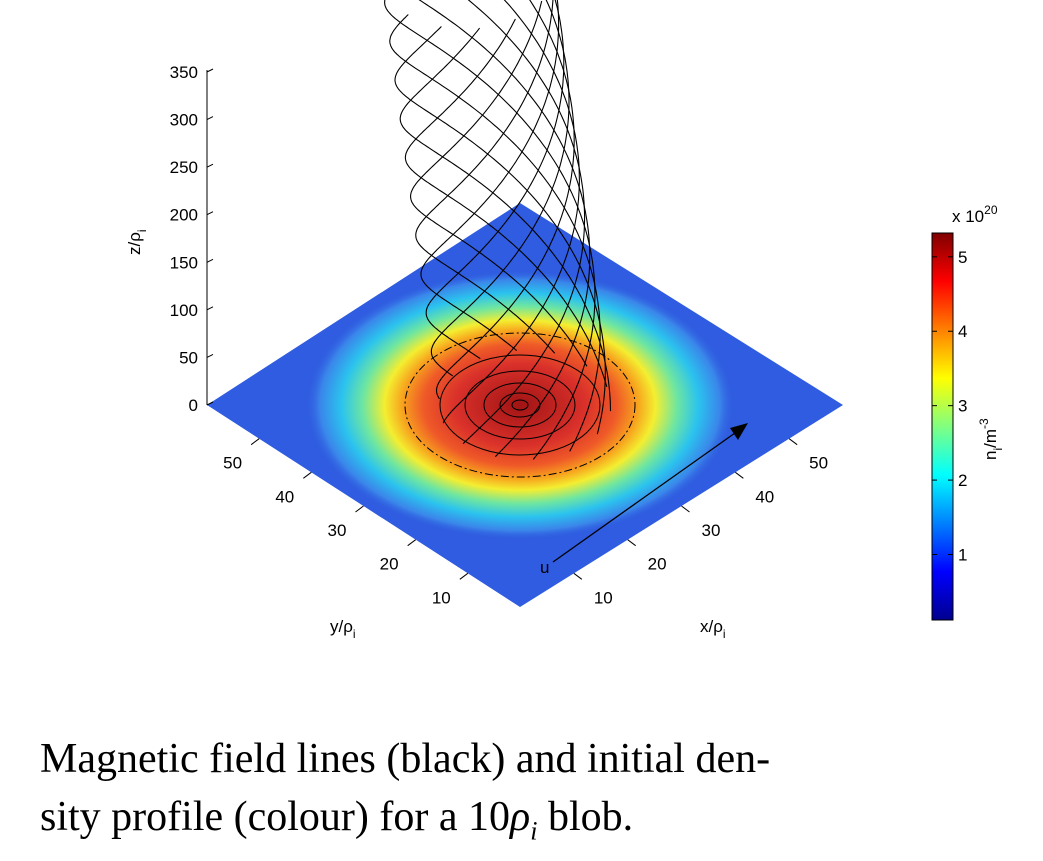 This screenshot has width=1043, height=861. What do you see at coordinates (711, 530) in the screenshot?
I see `x-tick-label: 30` at bounding box center [711, 530].